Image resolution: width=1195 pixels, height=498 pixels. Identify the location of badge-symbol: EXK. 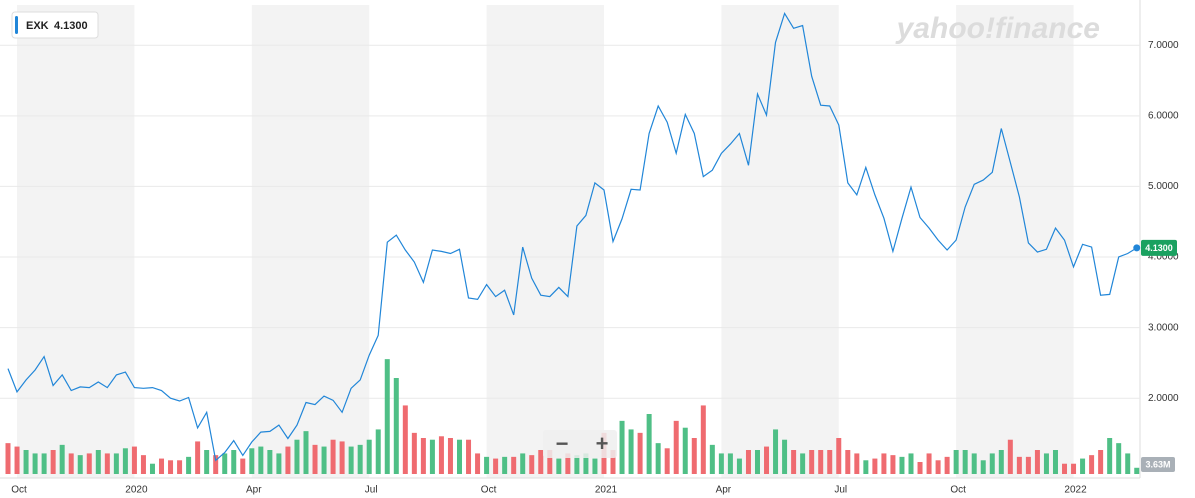
(37, 26).